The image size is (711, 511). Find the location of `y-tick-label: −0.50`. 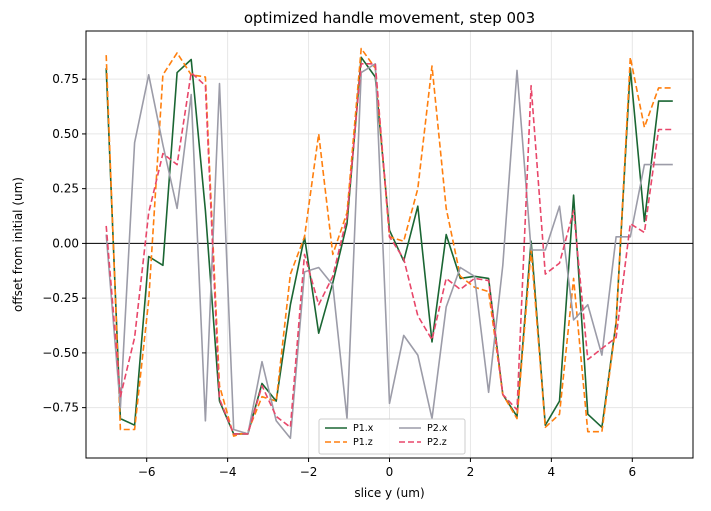

y-tick-label: −0.50 is located at coordinates (60, 353).